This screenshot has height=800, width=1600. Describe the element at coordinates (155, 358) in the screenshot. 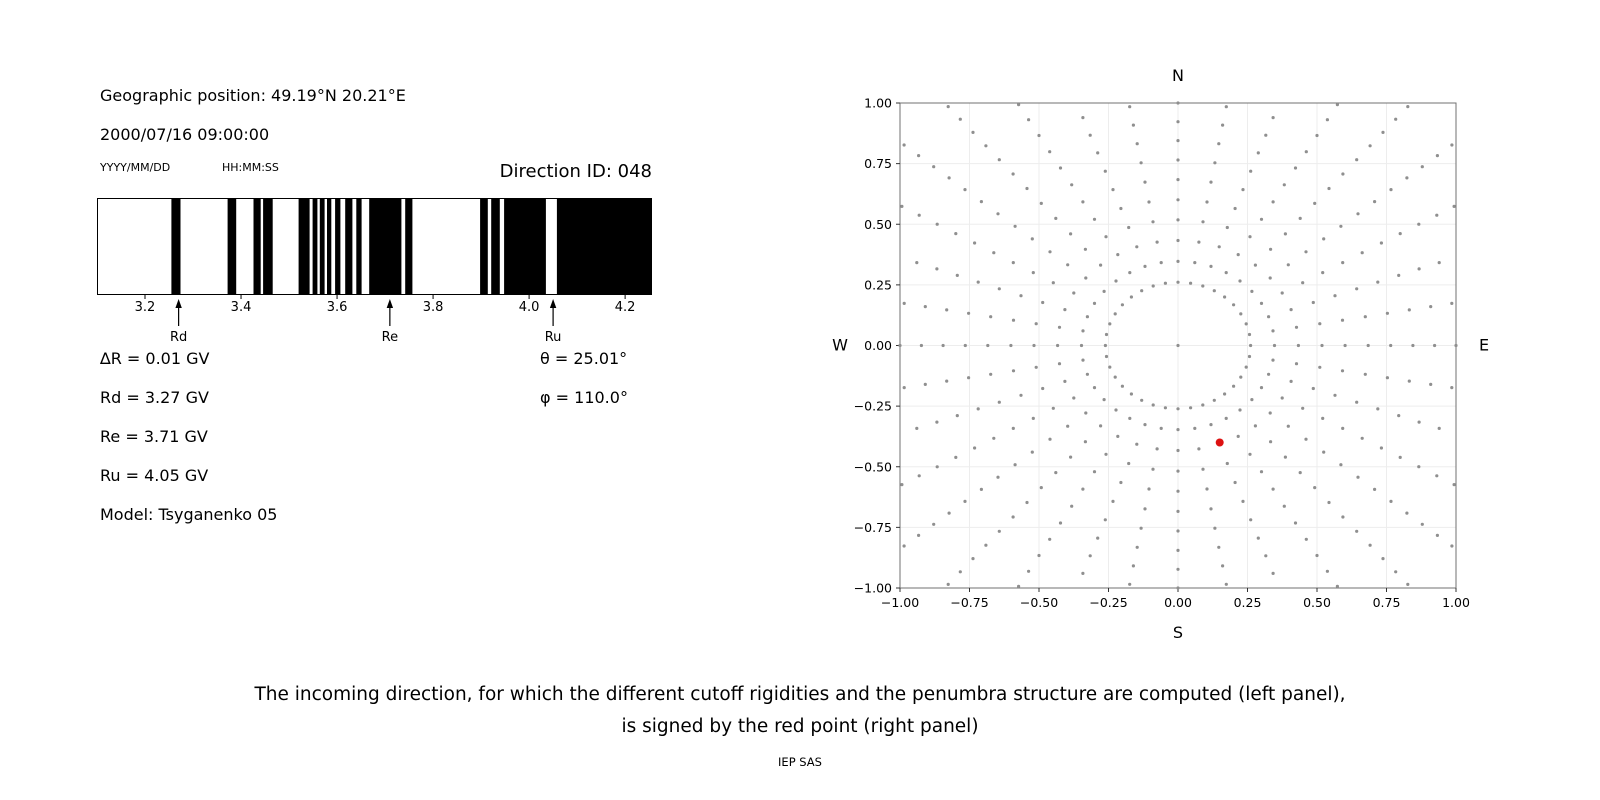

I see `delta-r-value: ∆R = 0.01 GV` at that location.